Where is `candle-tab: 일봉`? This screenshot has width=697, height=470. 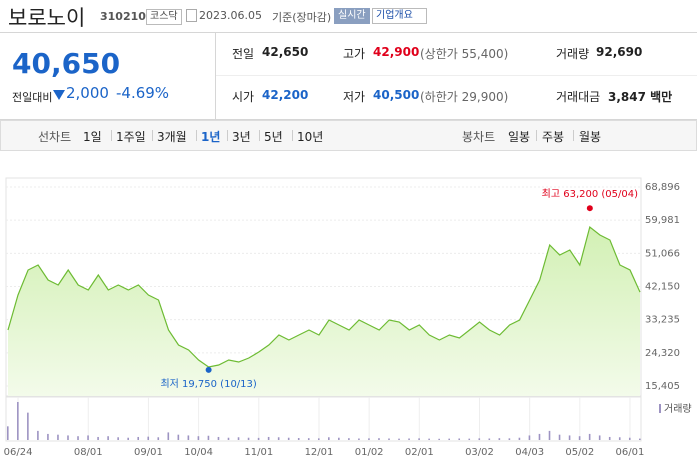
candle-tab: 일봉 is located at coordinates (519, 137).